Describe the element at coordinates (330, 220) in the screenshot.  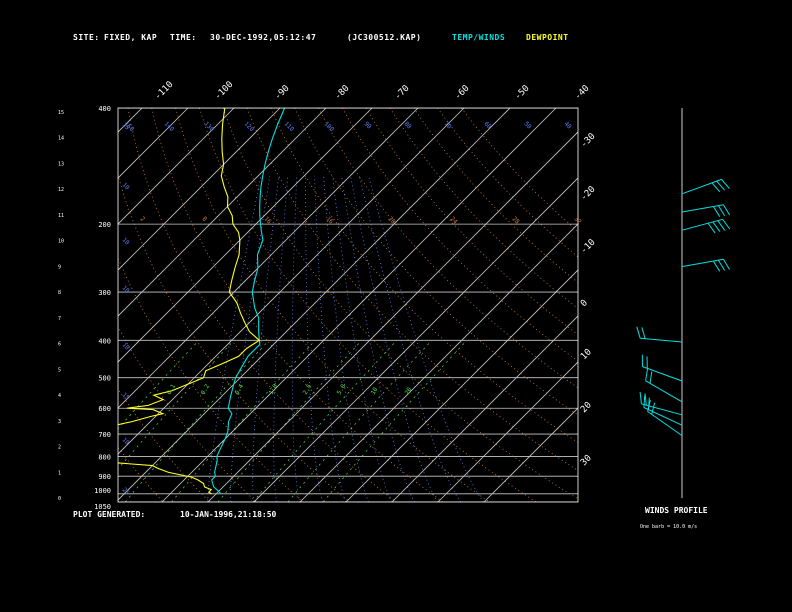
I see `mixing-ratio-label: 16` at that location.